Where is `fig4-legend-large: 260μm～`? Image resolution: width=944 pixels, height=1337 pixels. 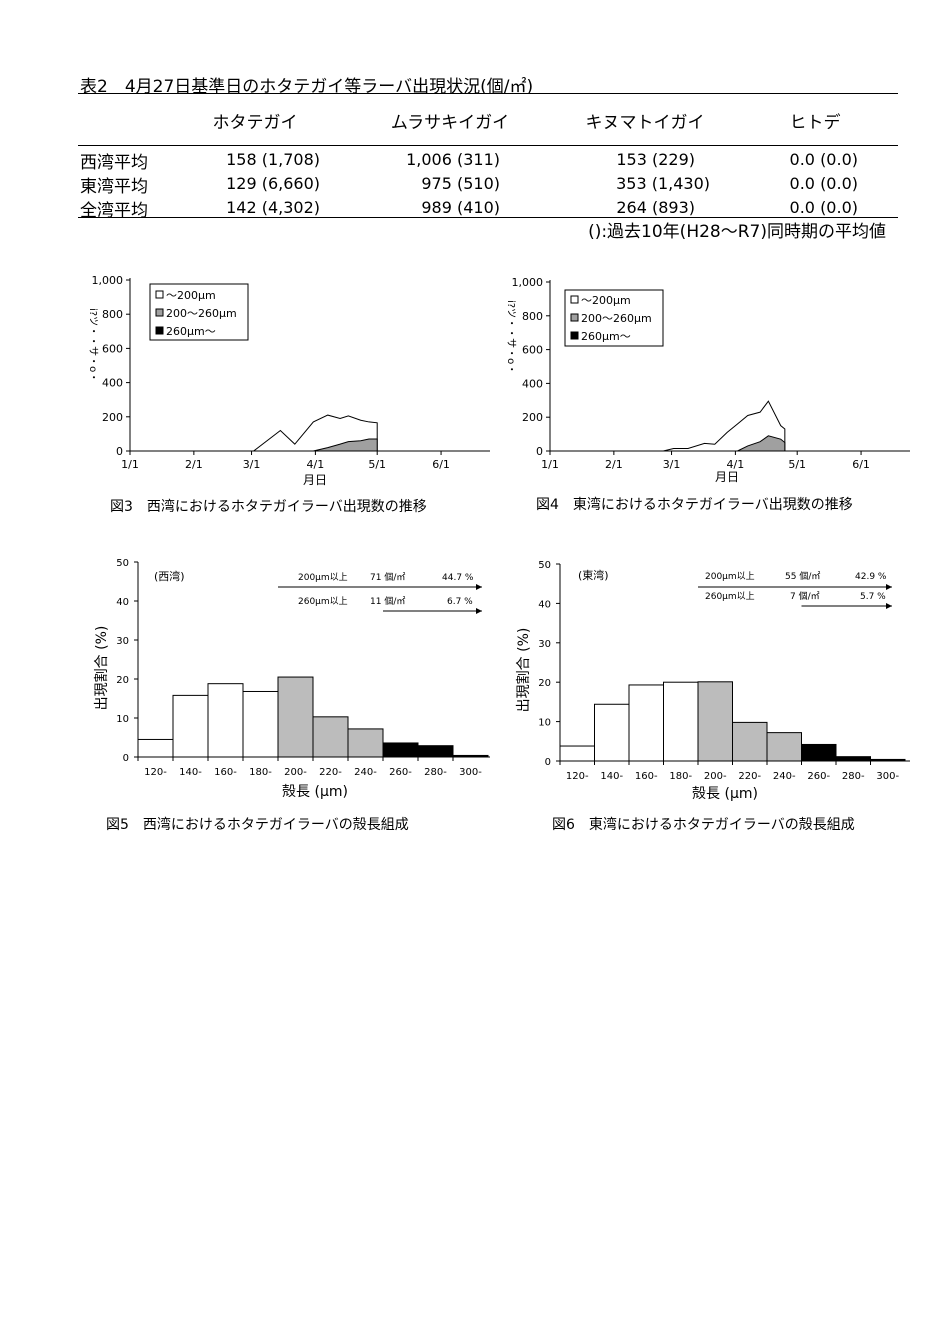 fig4-legend-large: 260μm～ is located at coordinates (606, 336).